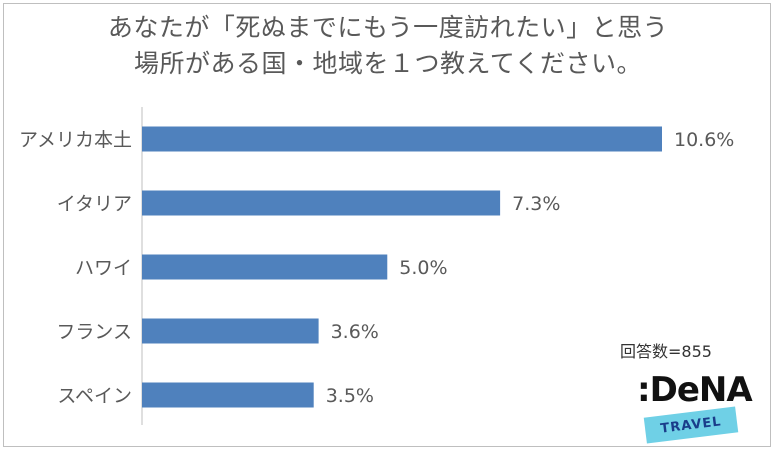 The width and height of the screenshot is (776, 452). What do you see at coordinates (350, 396) in the screenshot?
I see `value-label-4: 3.5%` at bounding box center [350, 396].